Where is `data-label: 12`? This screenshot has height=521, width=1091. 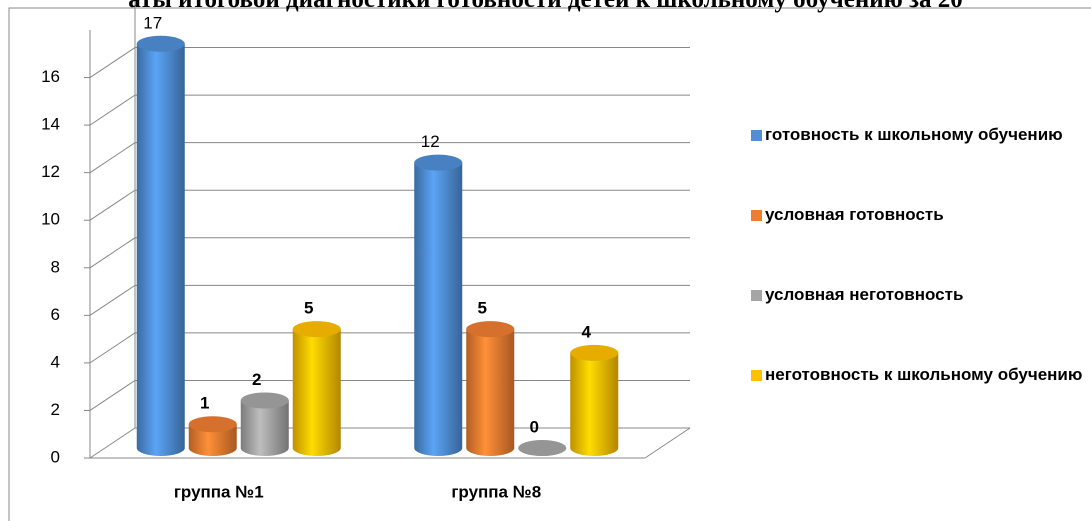
data-label: 12 is located at coordinates (430, 141).